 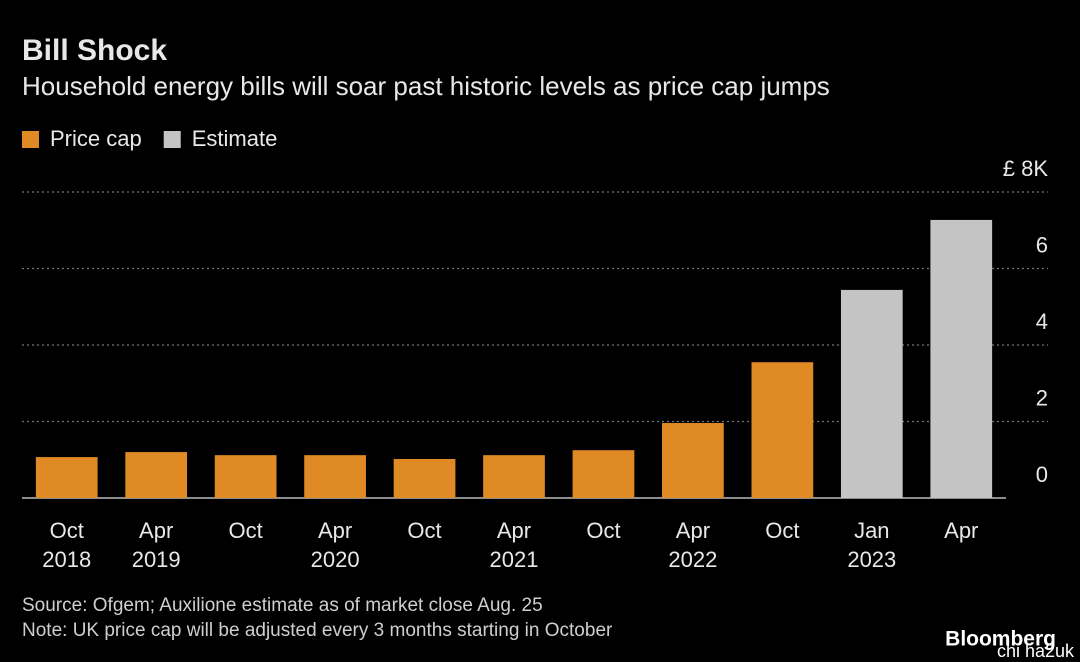 What do you see at coordinates (1042, 321) in the screenshot?
I see `y-tick-label: 4` at bounding box center [1042, 321].